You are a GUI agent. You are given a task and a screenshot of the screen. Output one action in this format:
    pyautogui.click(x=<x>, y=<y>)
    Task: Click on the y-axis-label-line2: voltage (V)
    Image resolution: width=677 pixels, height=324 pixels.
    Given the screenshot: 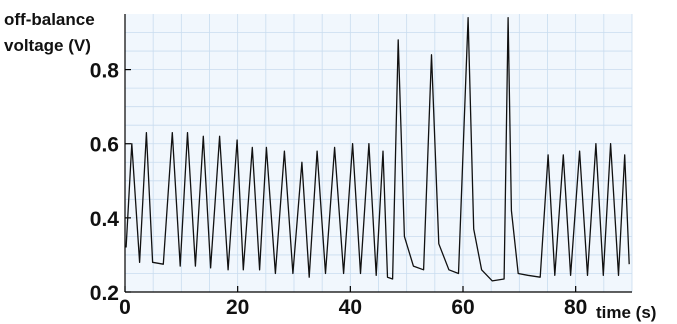 What is the action you would take?
    pyautogui.click(x=47, y=45)
    